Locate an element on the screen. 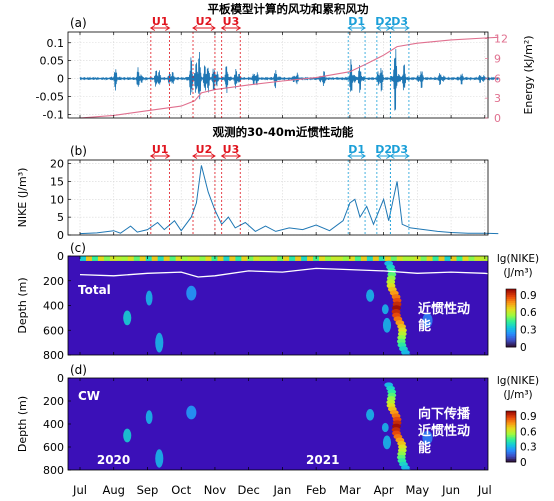 The width and height of the screenshot is (554, 501). panel-c-cells is located at coordinates (283, 305).